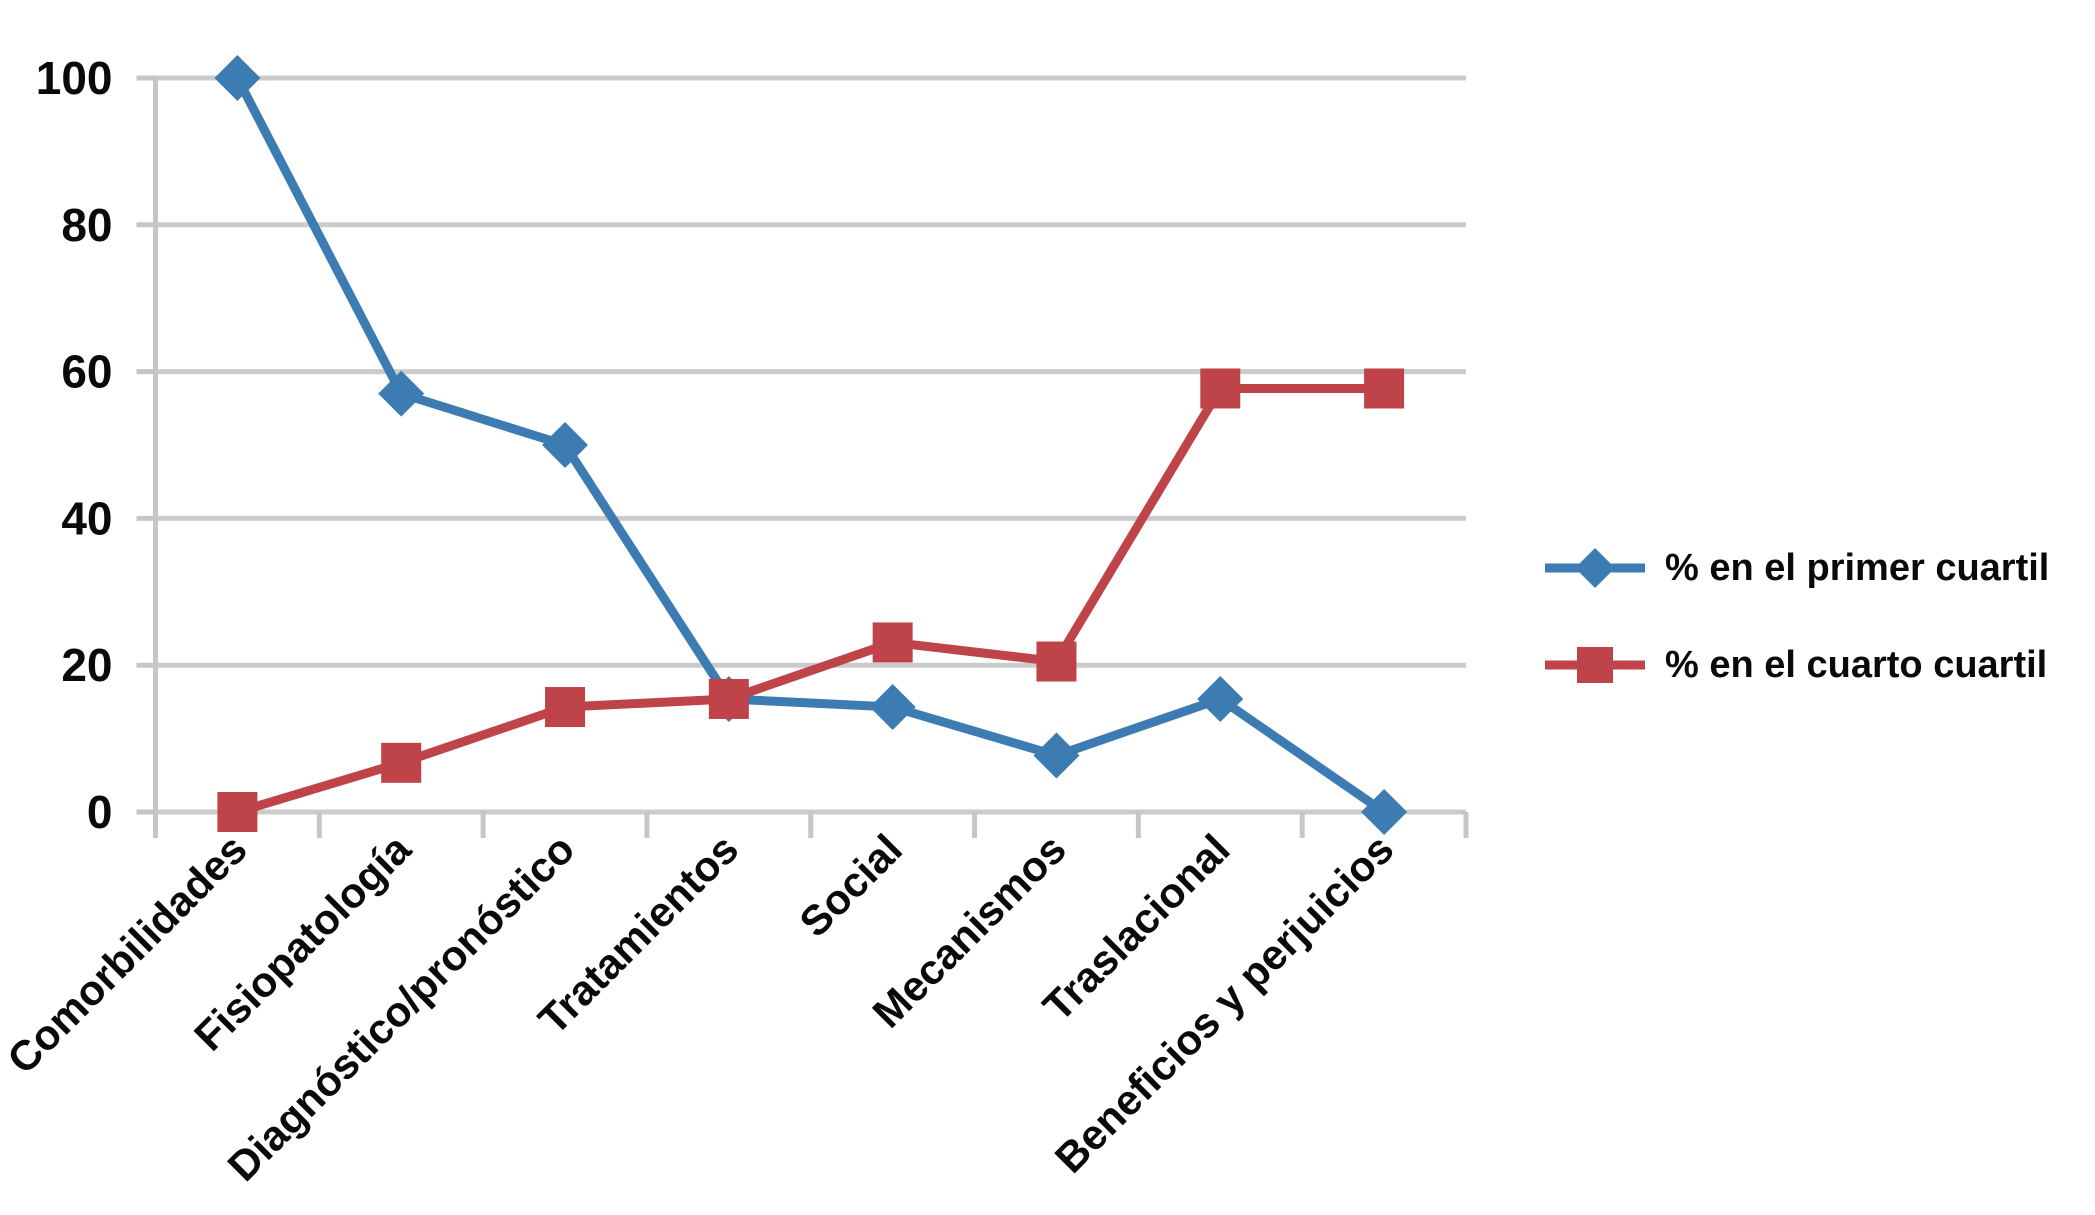 The width and height of the screenshot is (2095, 1215). I want to click on legend-item-primer-cuartil: % en el primer cuartil, so click(1797, 568).